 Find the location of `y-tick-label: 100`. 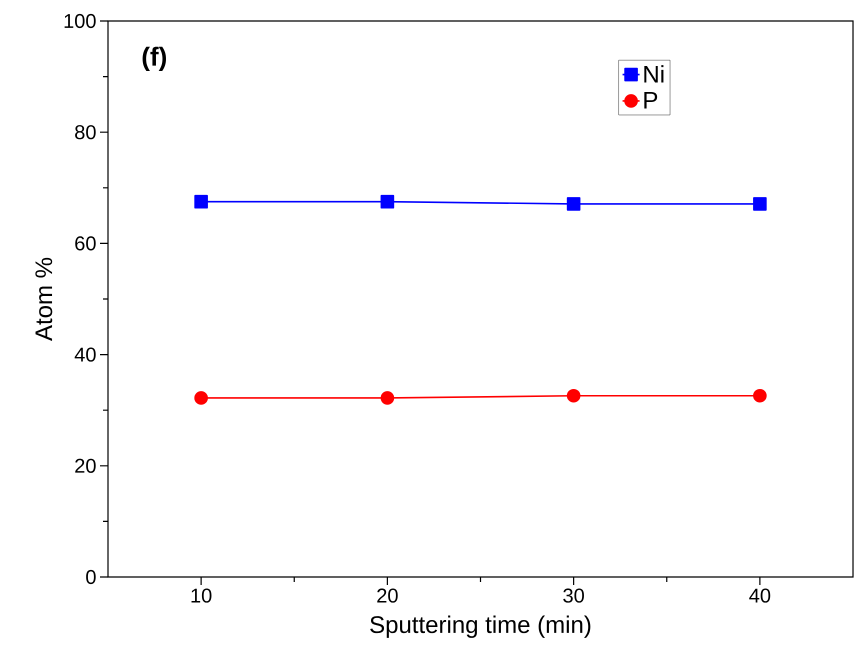

y-tick-label: 100 is located at coordinates (80, 21).